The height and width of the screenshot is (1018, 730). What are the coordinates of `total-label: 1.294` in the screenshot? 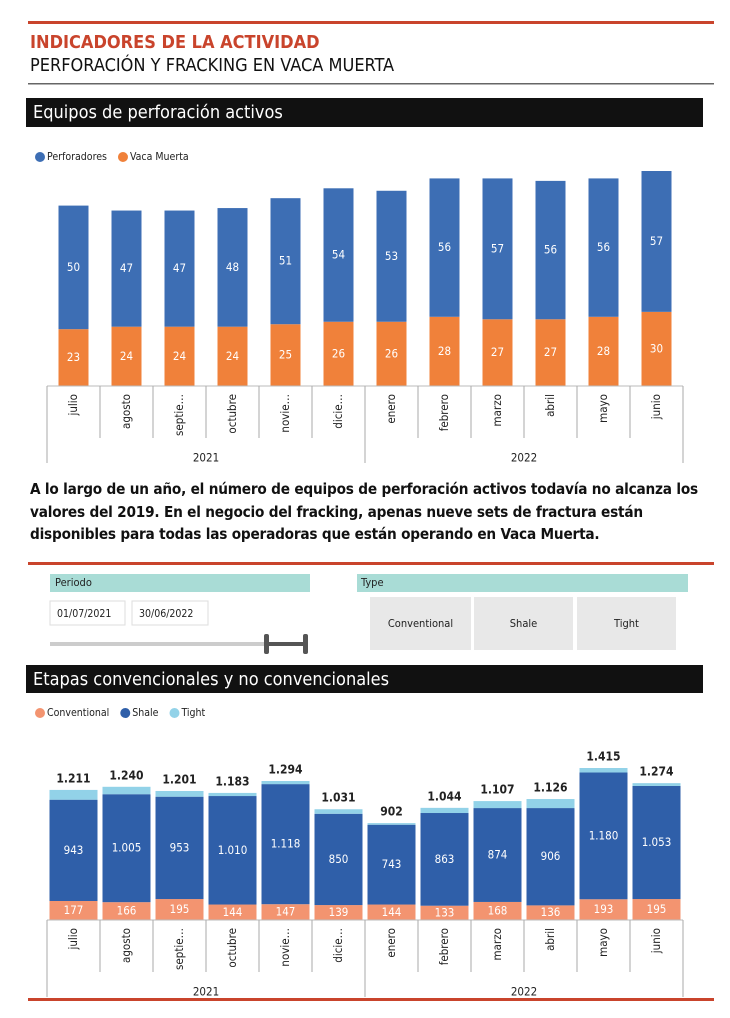 It's located at (285, 769).